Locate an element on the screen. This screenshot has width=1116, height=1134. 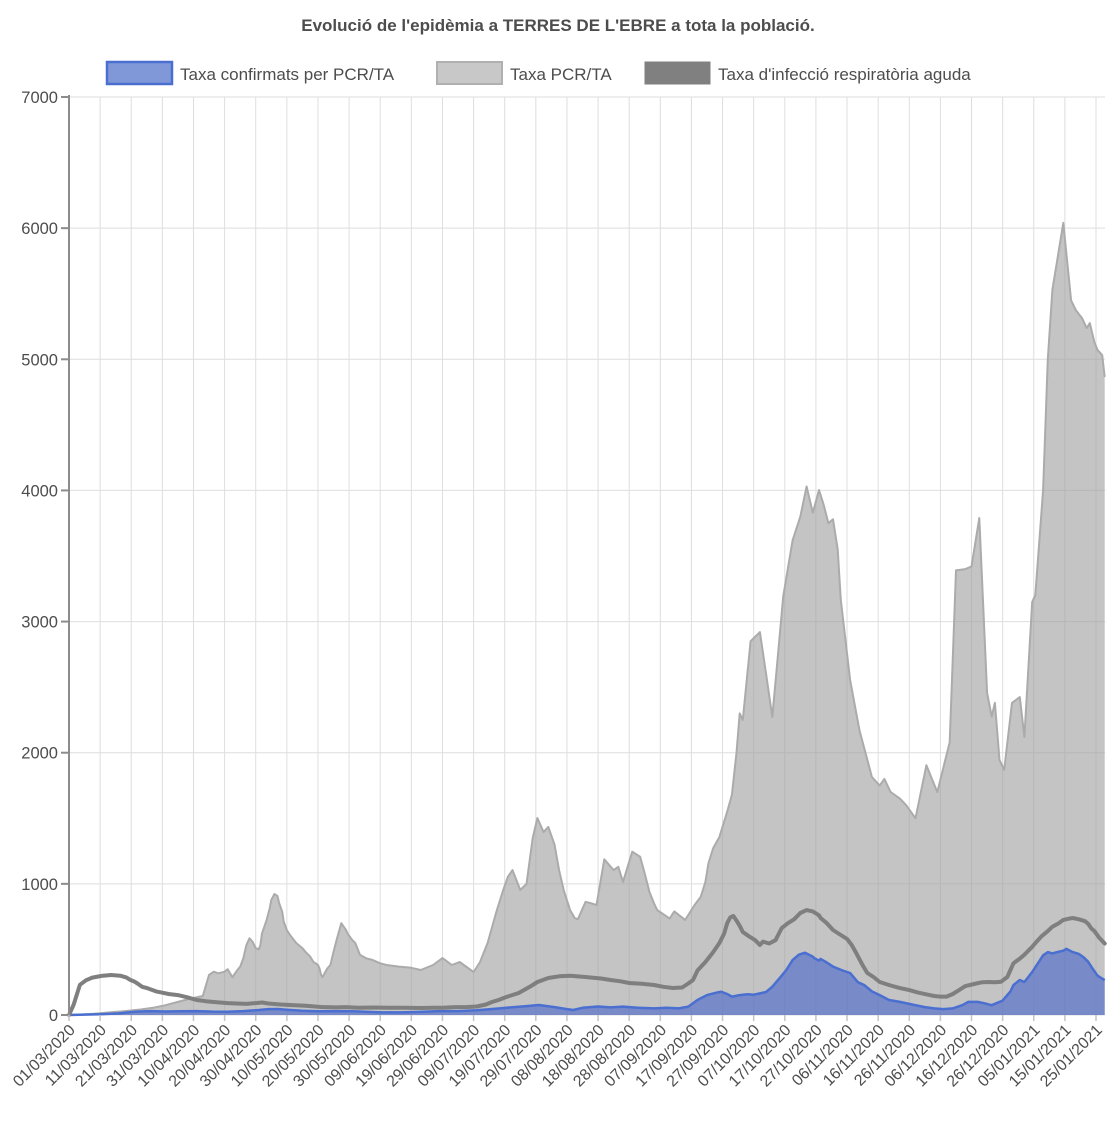
y-tick-label: 5000 is located at coordinates (39, 360).